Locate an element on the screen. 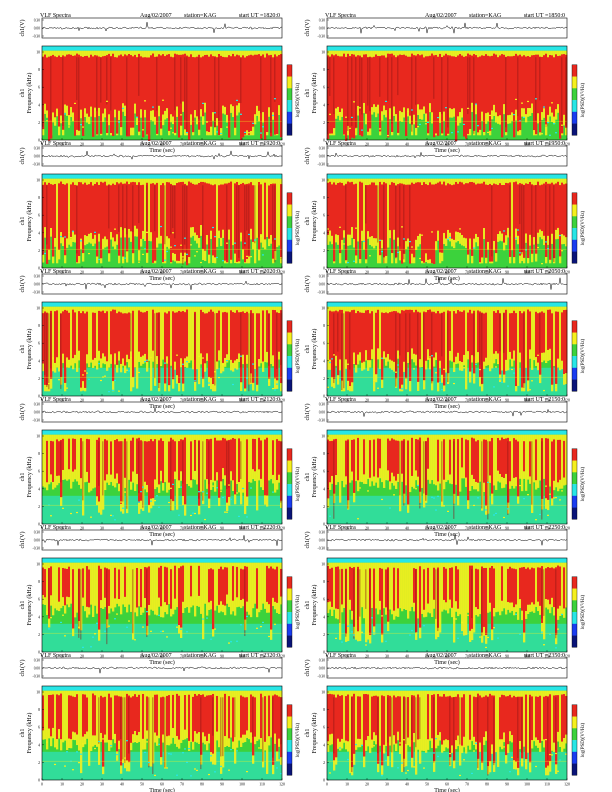 This screenshot has height=792, width=612. freq-tick-label: 6 is located at coordinates (324, 88).